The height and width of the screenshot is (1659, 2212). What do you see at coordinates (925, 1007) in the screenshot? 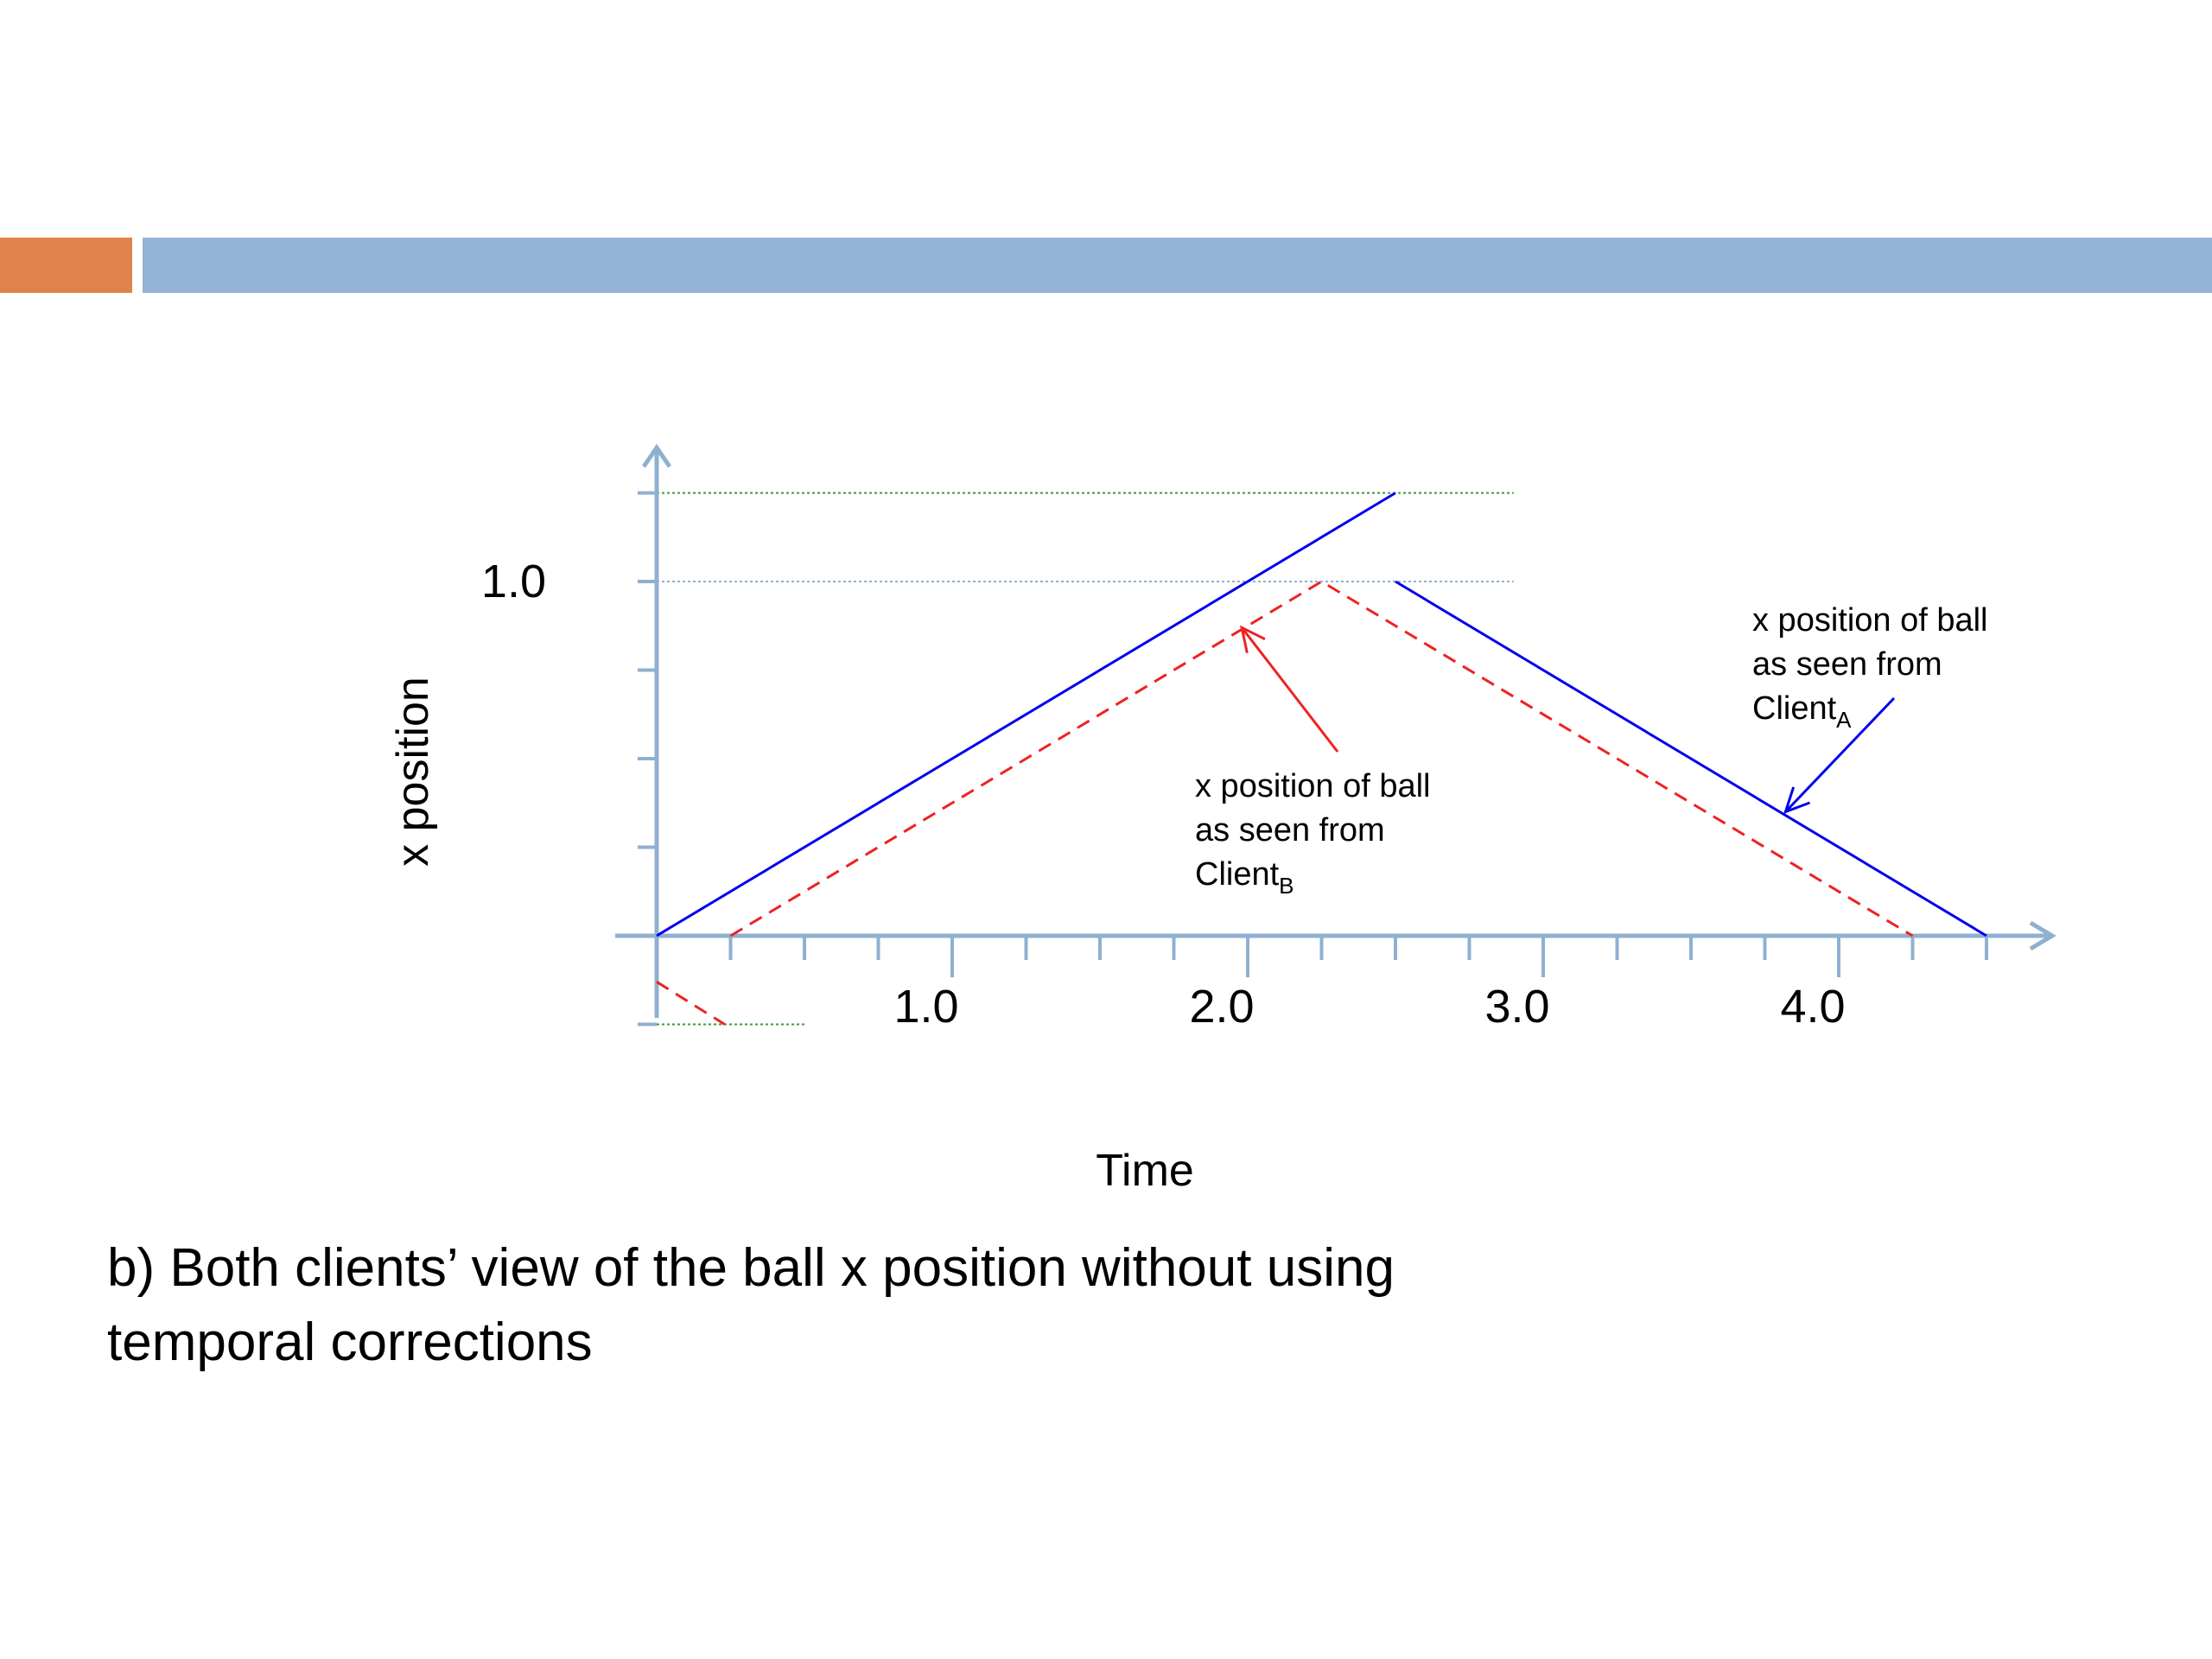
I see `x-tick-label: 1.0` at bounding box center [925, 1007].